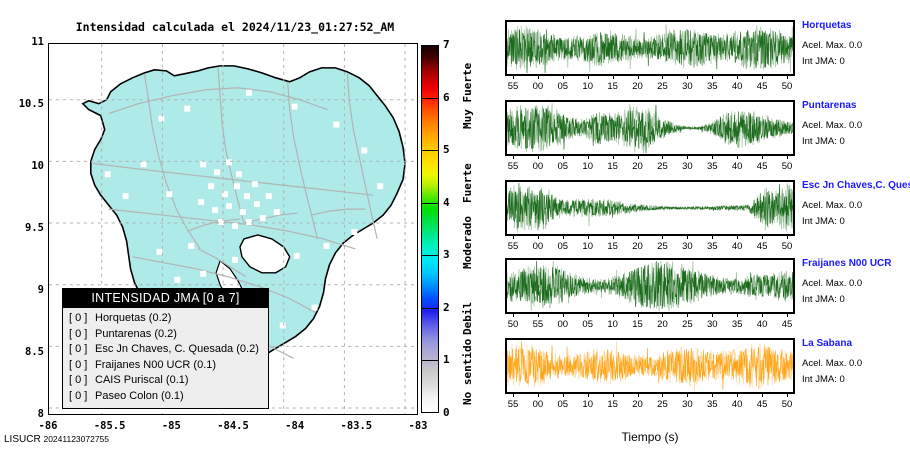  I want to click on time-tick-label: 15, so click(612, 86).